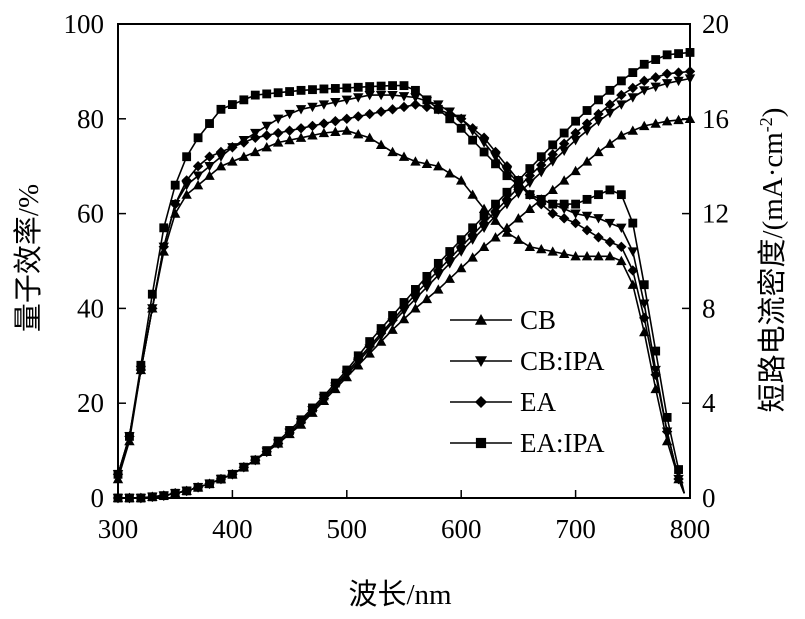  I want to click on y-right-tick-label: 4, so click(709, 403).